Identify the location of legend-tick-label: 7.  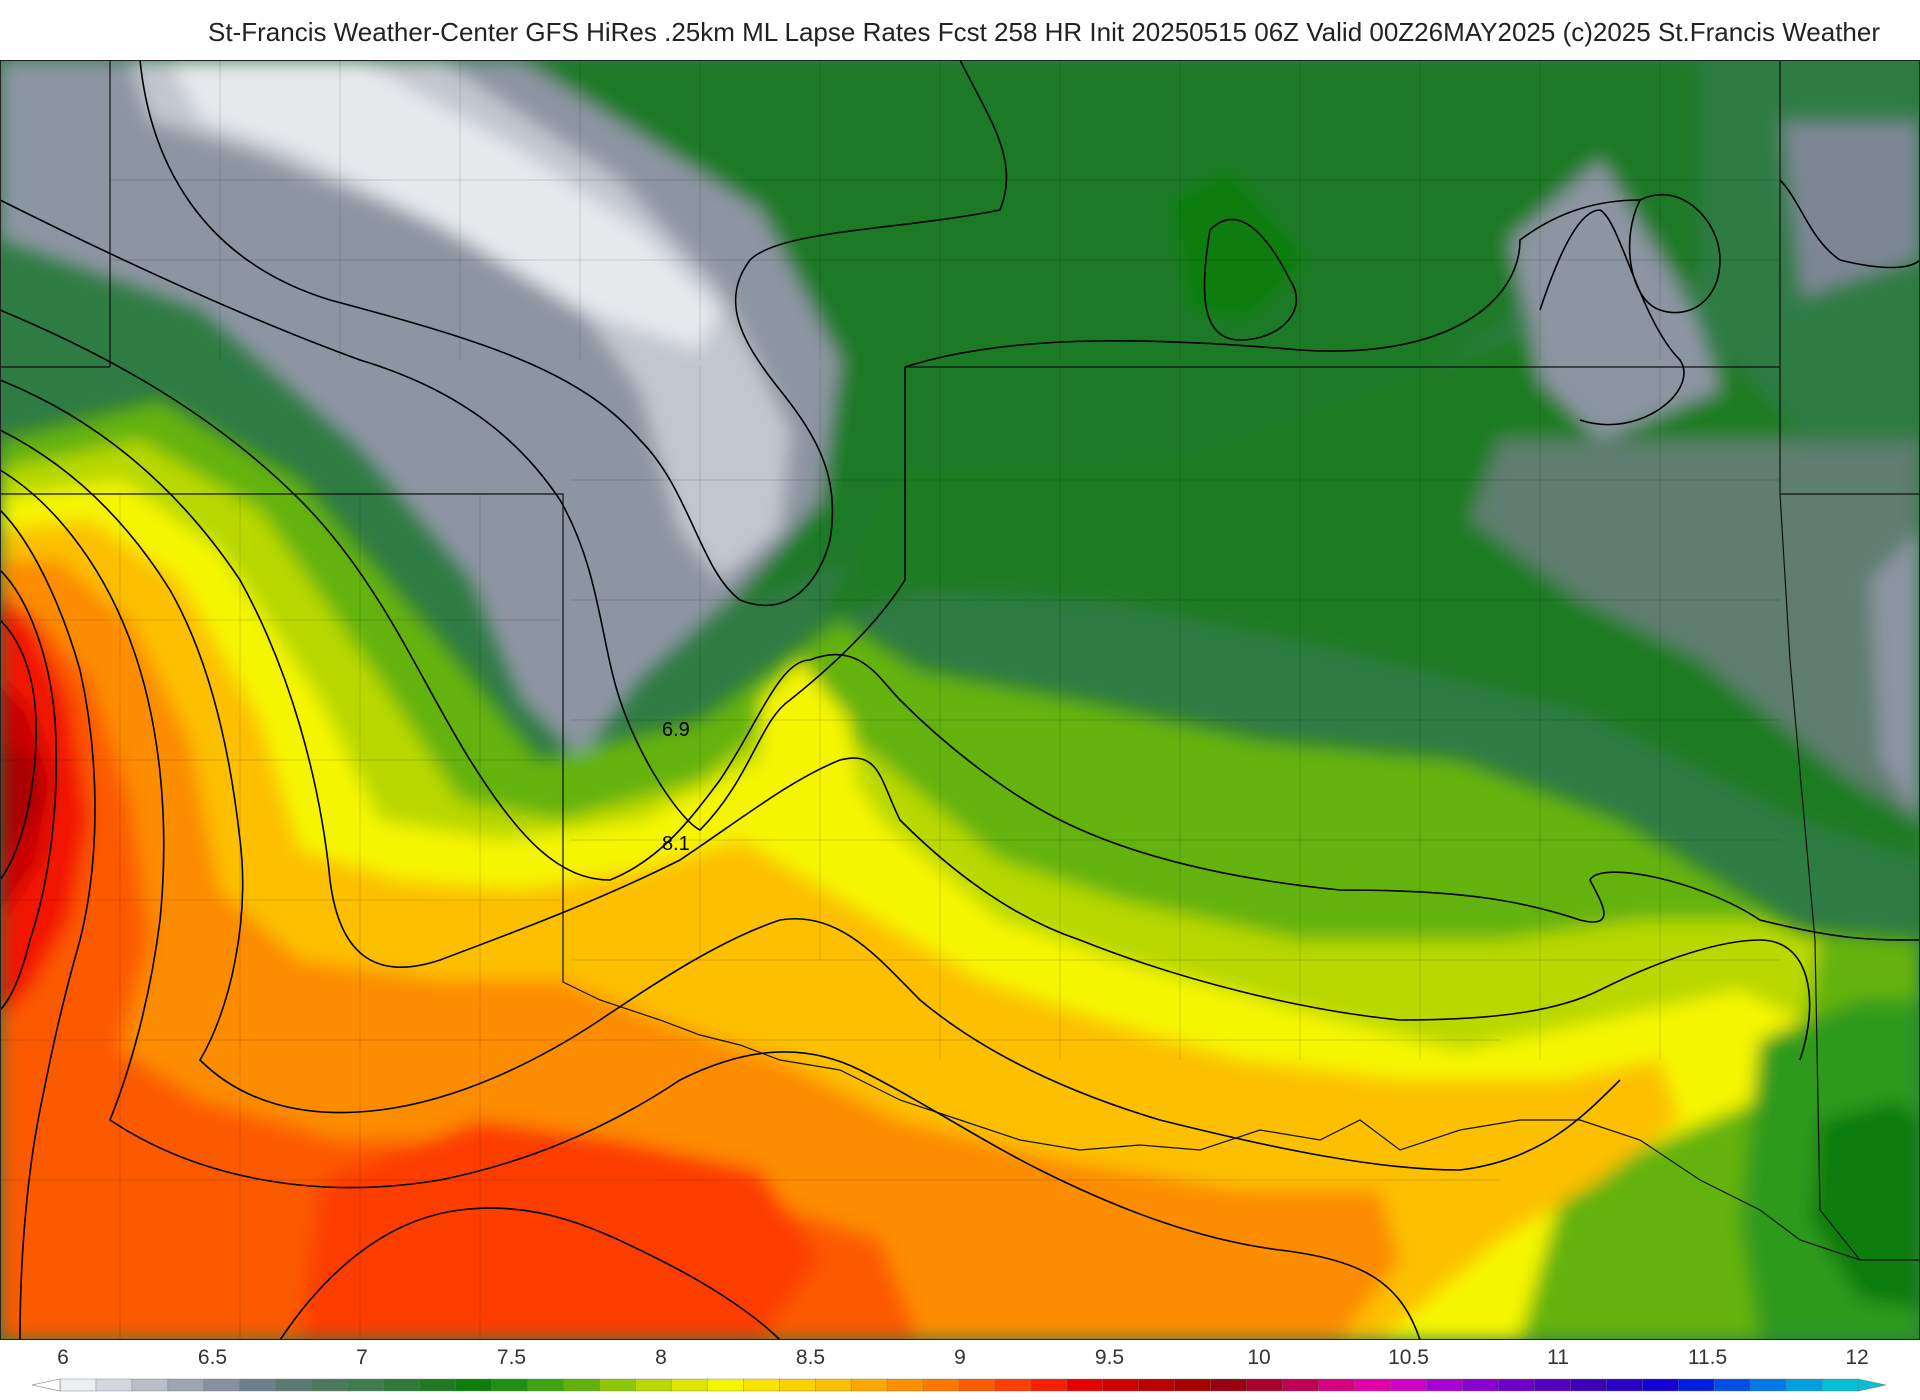
(362, 1357).